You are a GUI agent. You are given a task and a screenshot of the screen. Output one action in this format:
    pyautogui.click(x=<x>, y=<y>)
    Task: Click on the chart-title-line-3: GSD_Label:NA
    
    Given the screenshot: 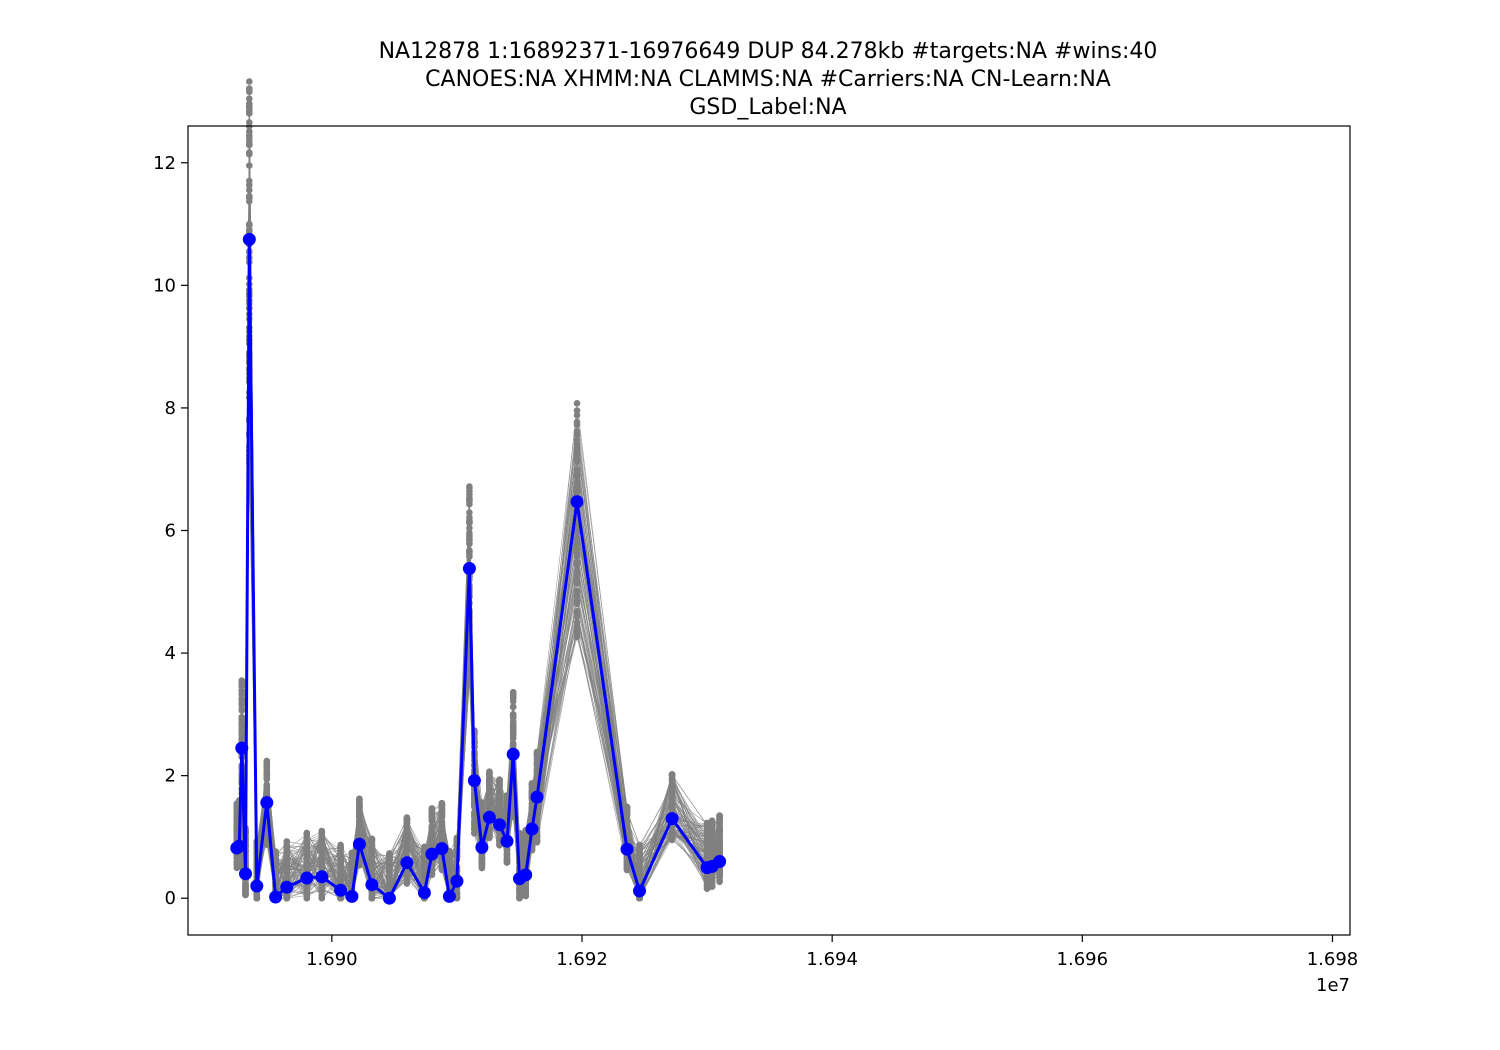 What is the action you would take?
    pyautogui.click(x=767, y=107)
    